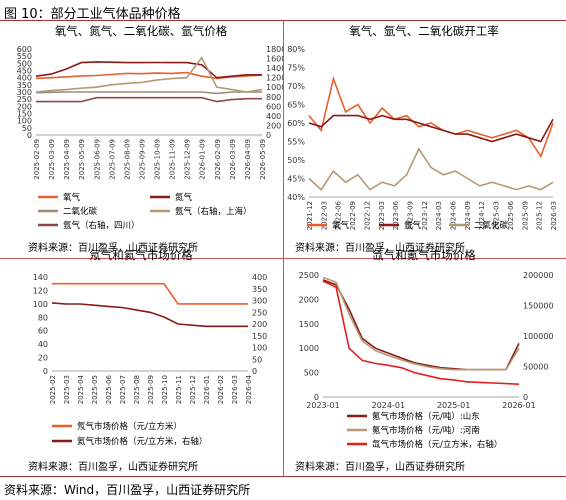 The image size is (566, 500). What do you see at coordinates (24, 92) in the screenshot?
I see `y-tick-label: 300` at bounding box center [24, 92].